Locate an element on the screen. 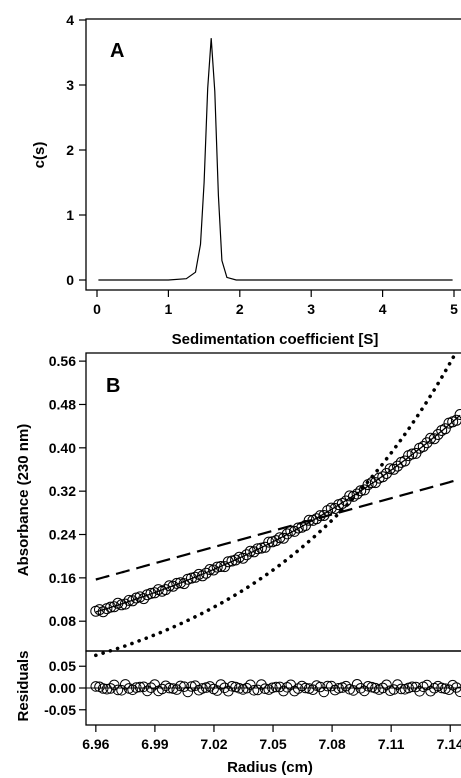 Image resolution: width=461 pixels, height=778 pixels. panel-b-label: B is located at coordinates (113, 386).